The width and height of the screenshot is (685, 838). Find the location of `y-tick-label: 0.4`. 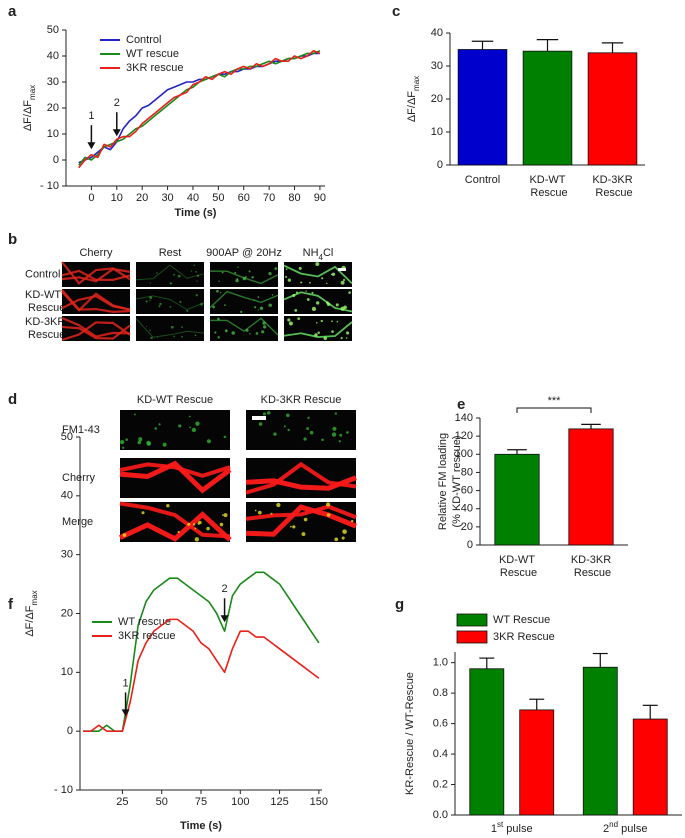

y-tick-label: 0.4 is located at coordinates (440, 754).